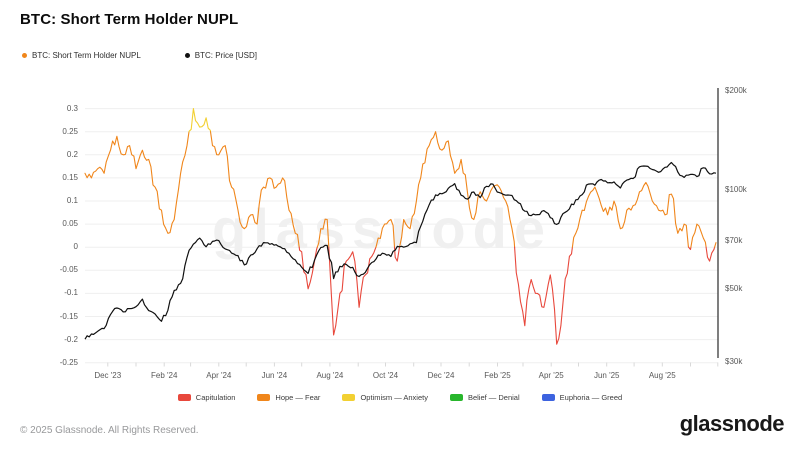 The image size is (800, 450). I want to click on regime-label: Euphoria — Greed, so click(591, 397).